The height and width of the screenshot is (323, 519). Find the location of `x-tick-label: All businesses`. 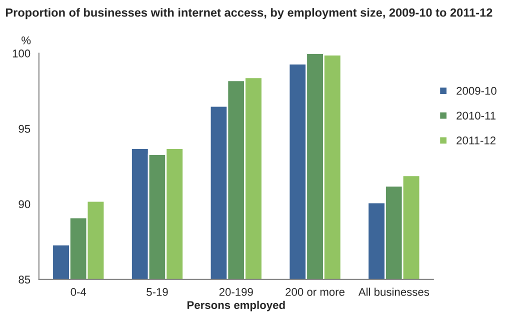

x-tick-label: All businesses is located at coordinates (394, 292).